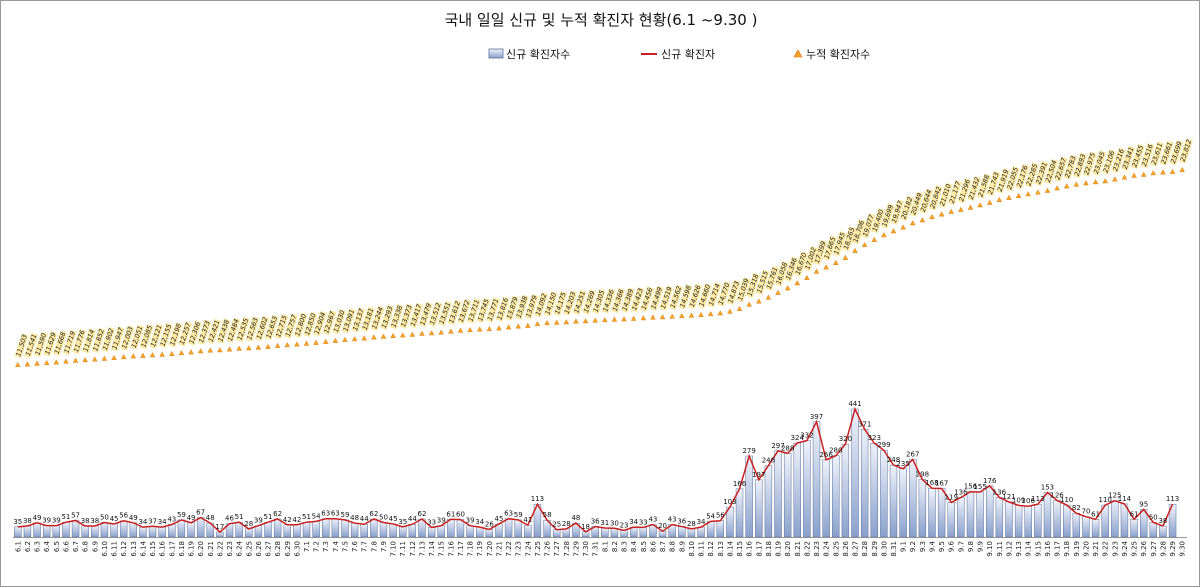 The image size is (1200, 588). What do you see at coordinates (598, 301) in the screenshot?
I see `cumulative-label-bg-7.31` at bounding box center [598, 301].